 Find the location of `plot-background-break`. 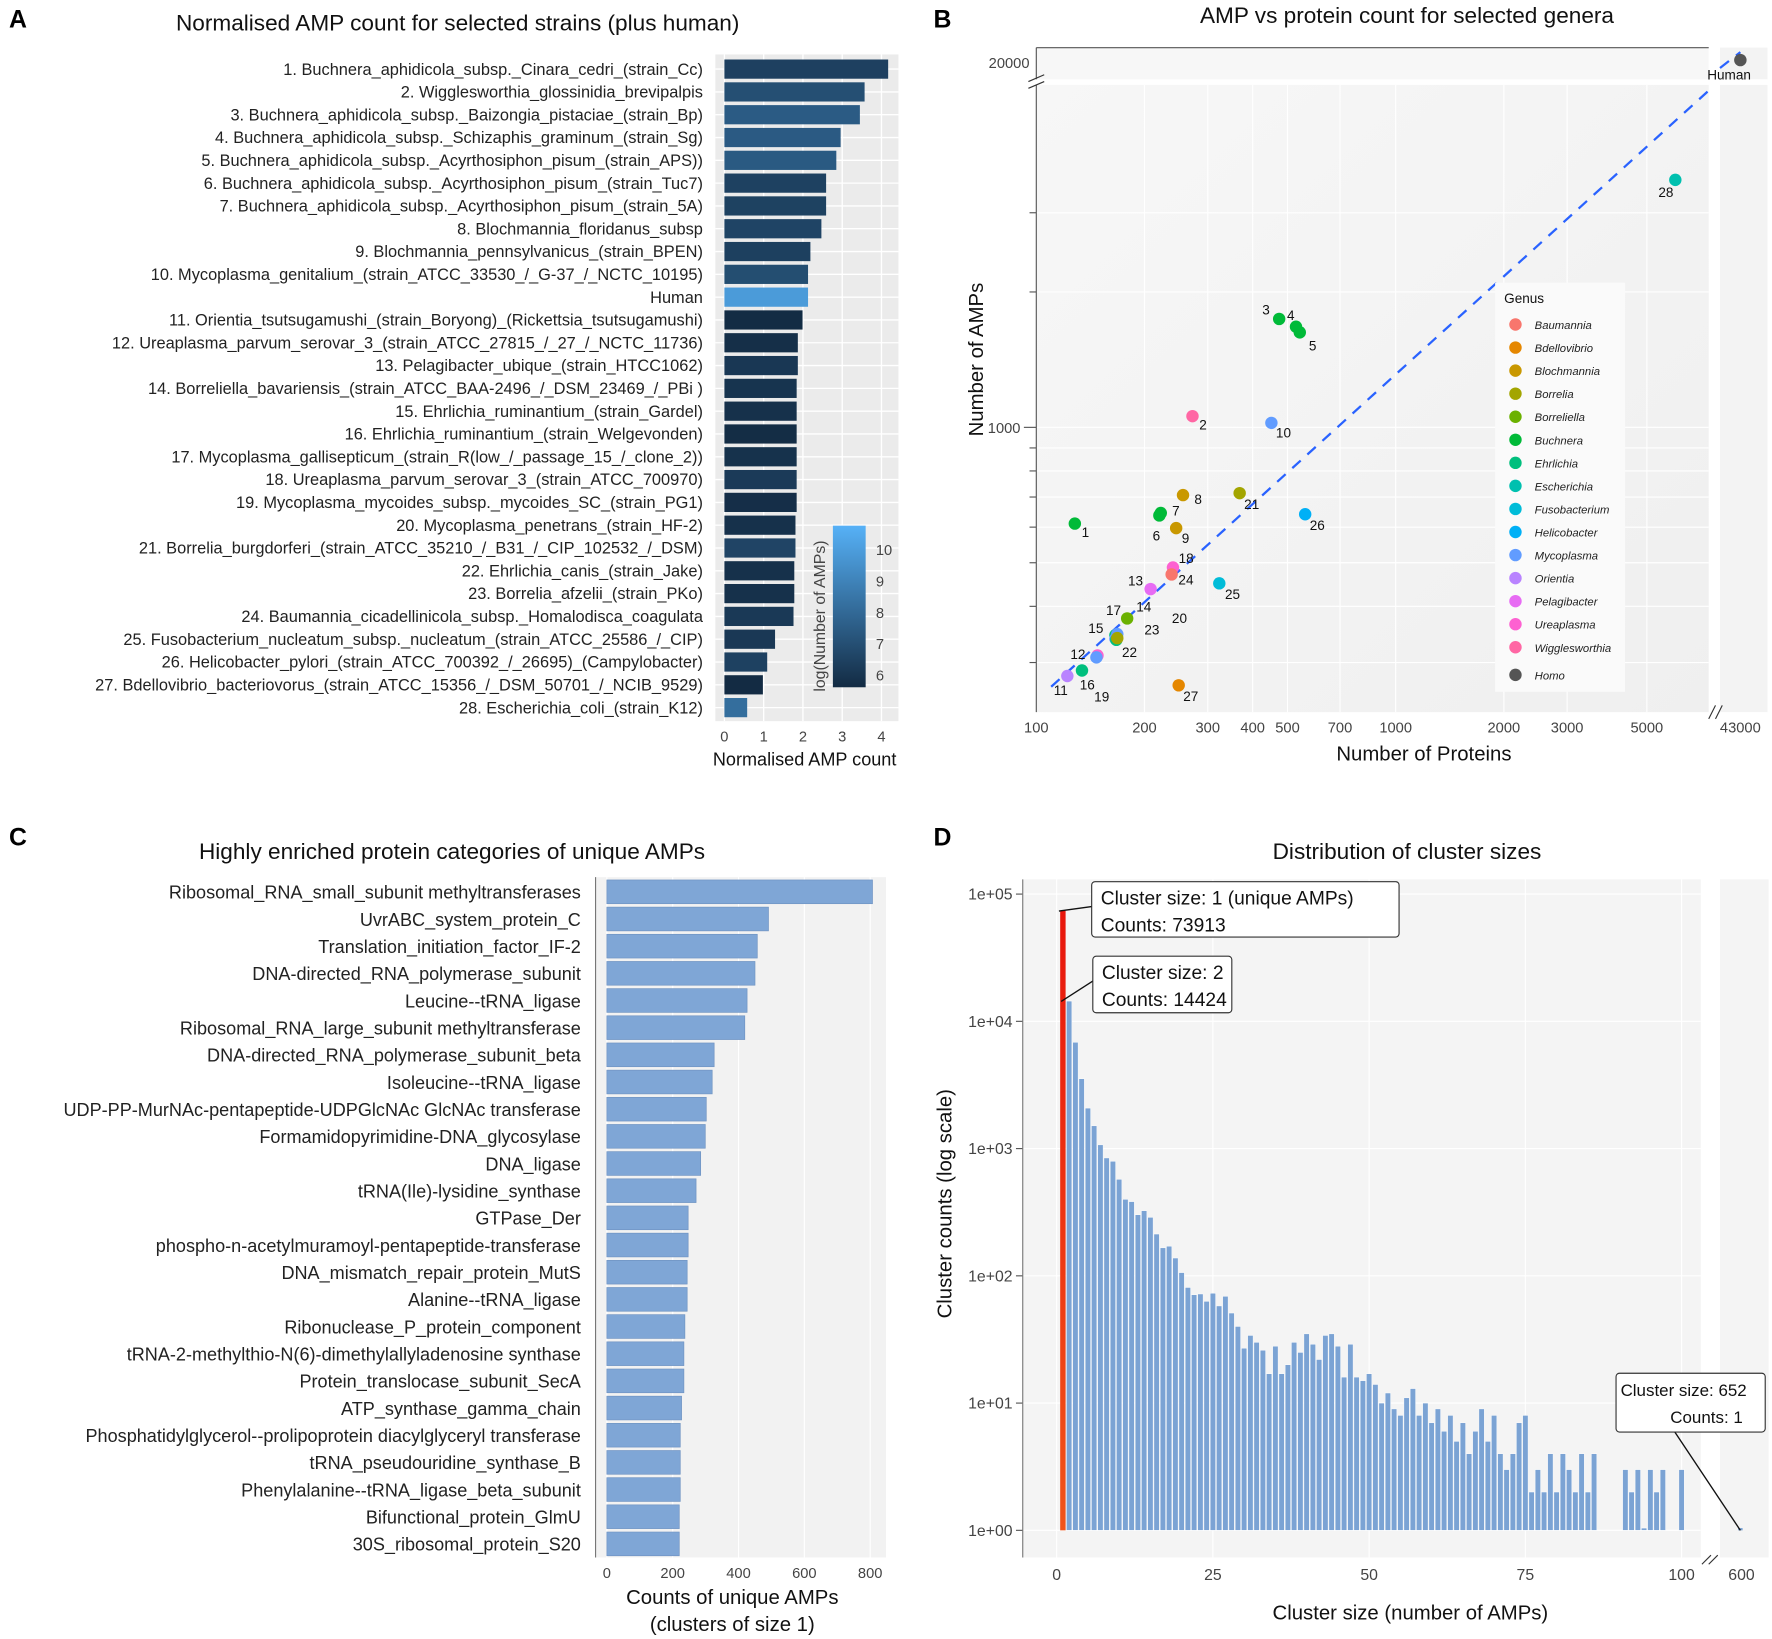

plot-background-break is located at coordinates (1744, 398).